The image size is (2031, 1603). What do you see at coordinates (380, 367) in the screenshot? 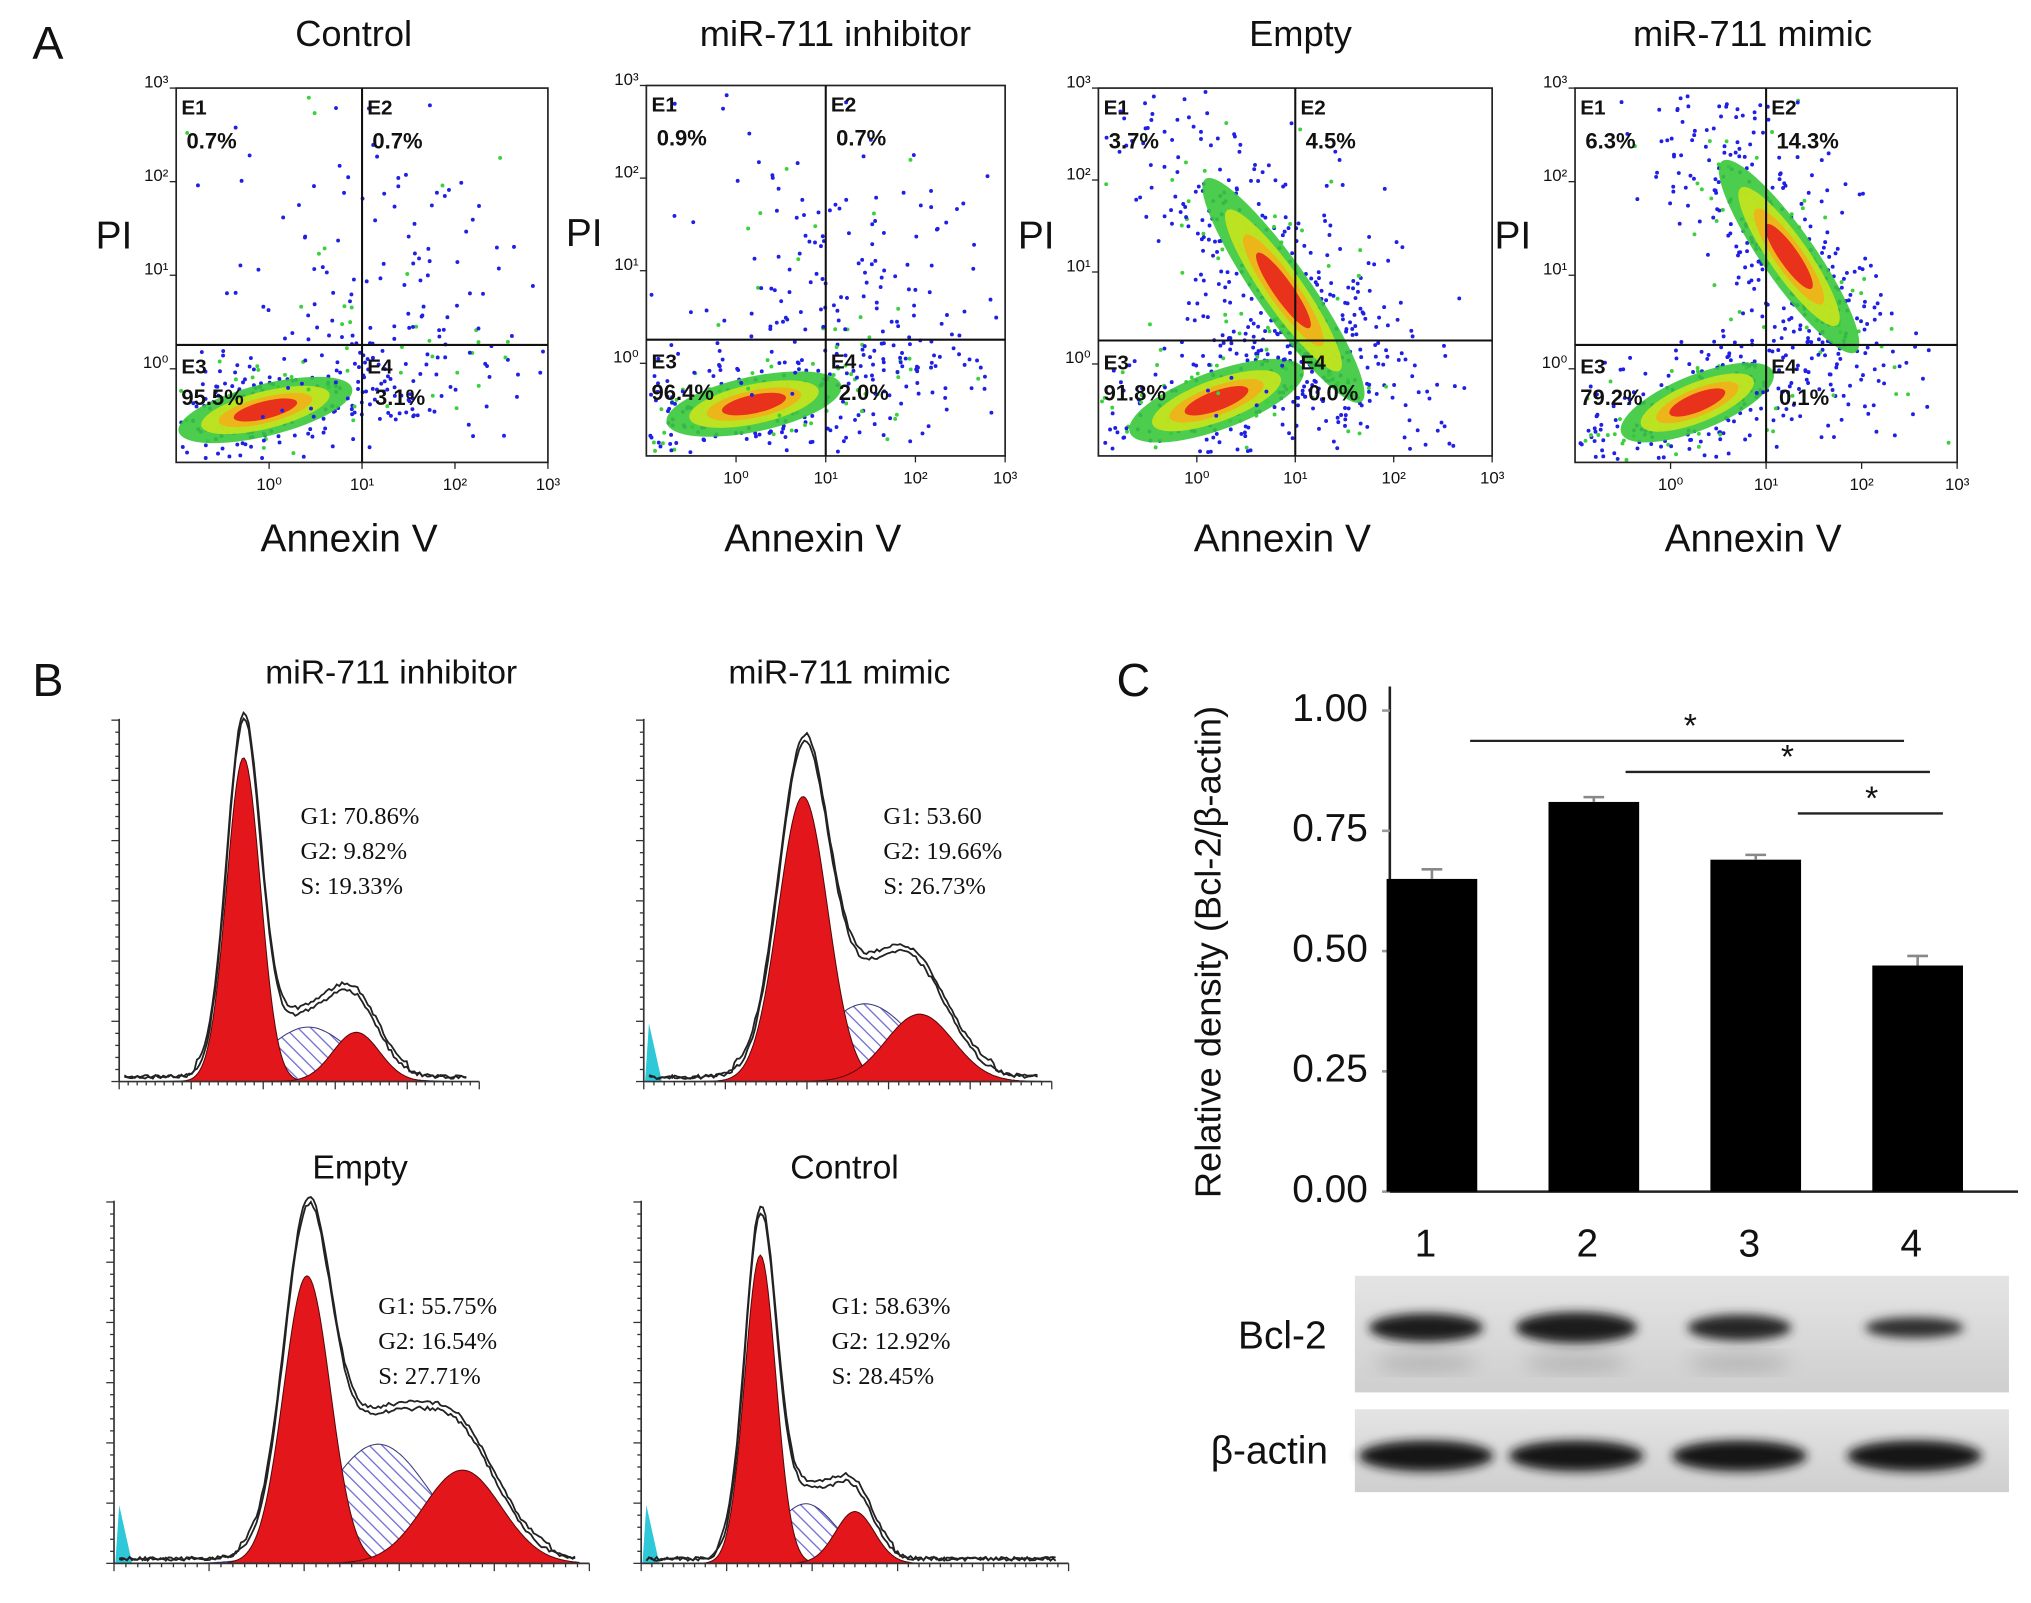
I see `quadrant-name: E4` at bounding box center [380, 367].